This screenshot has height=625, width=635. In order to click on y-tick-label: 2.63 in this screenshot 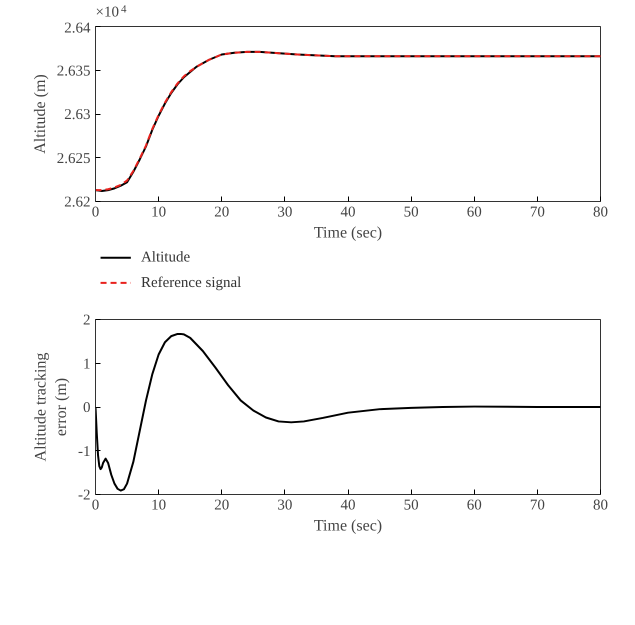, I will do `click(77, 115)`.